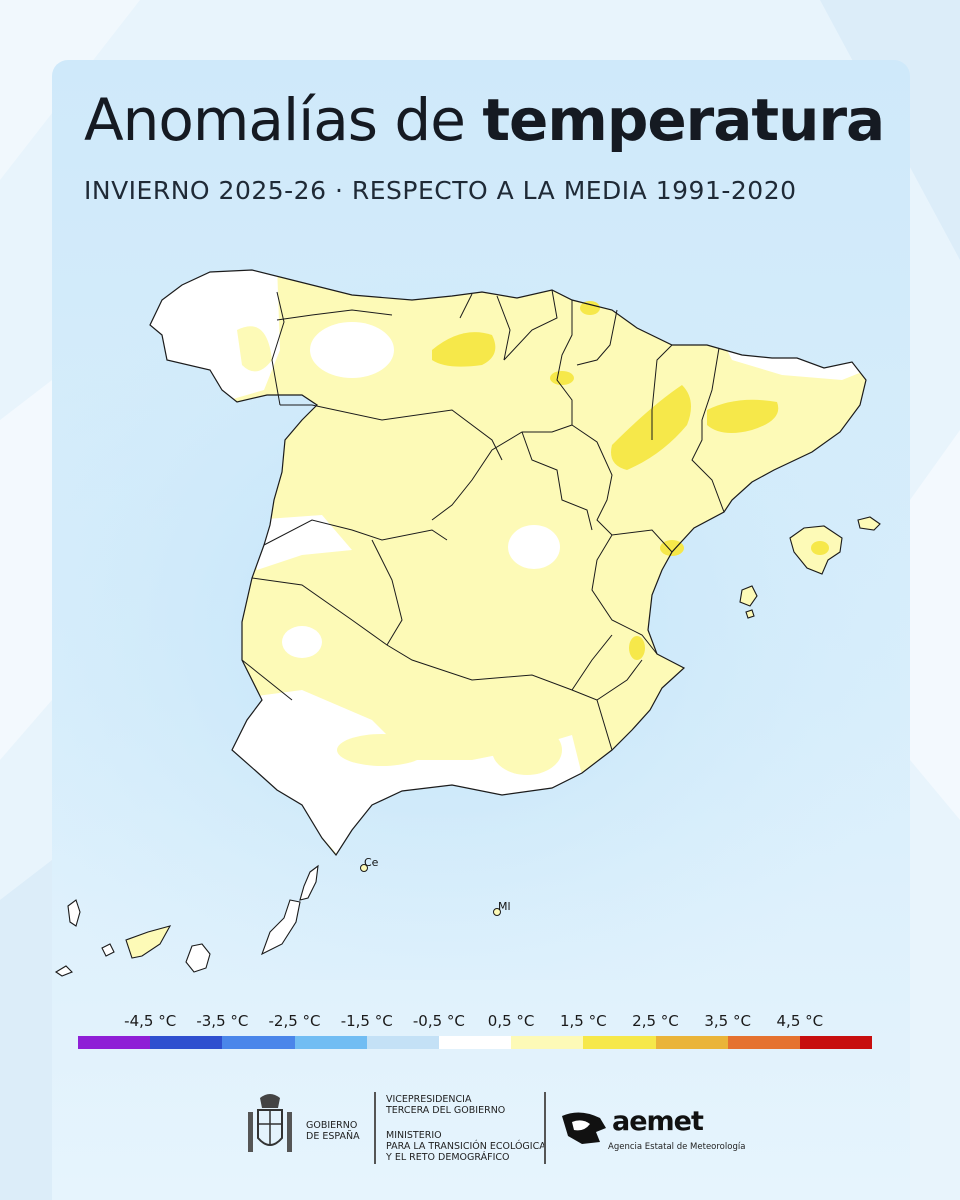 The image size is (960, 1200). What do you see at coordinates (402, 772) in the screenshot?
I see `zone-andalucia-neutral` at bounding box center [402, 772].